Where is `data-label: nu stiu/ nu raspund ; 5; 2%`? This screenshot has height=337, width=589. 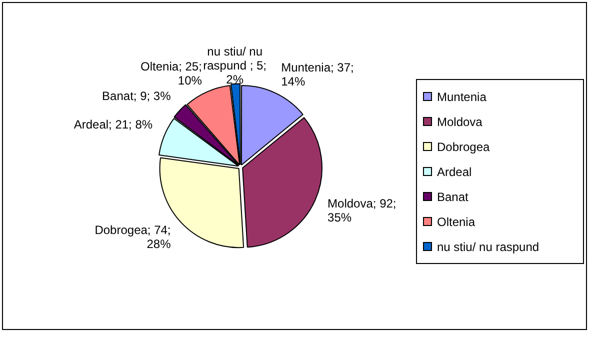 data-label: nu stiu/ nu raspund ; 5; 2% is located at coordinates (235, 65).